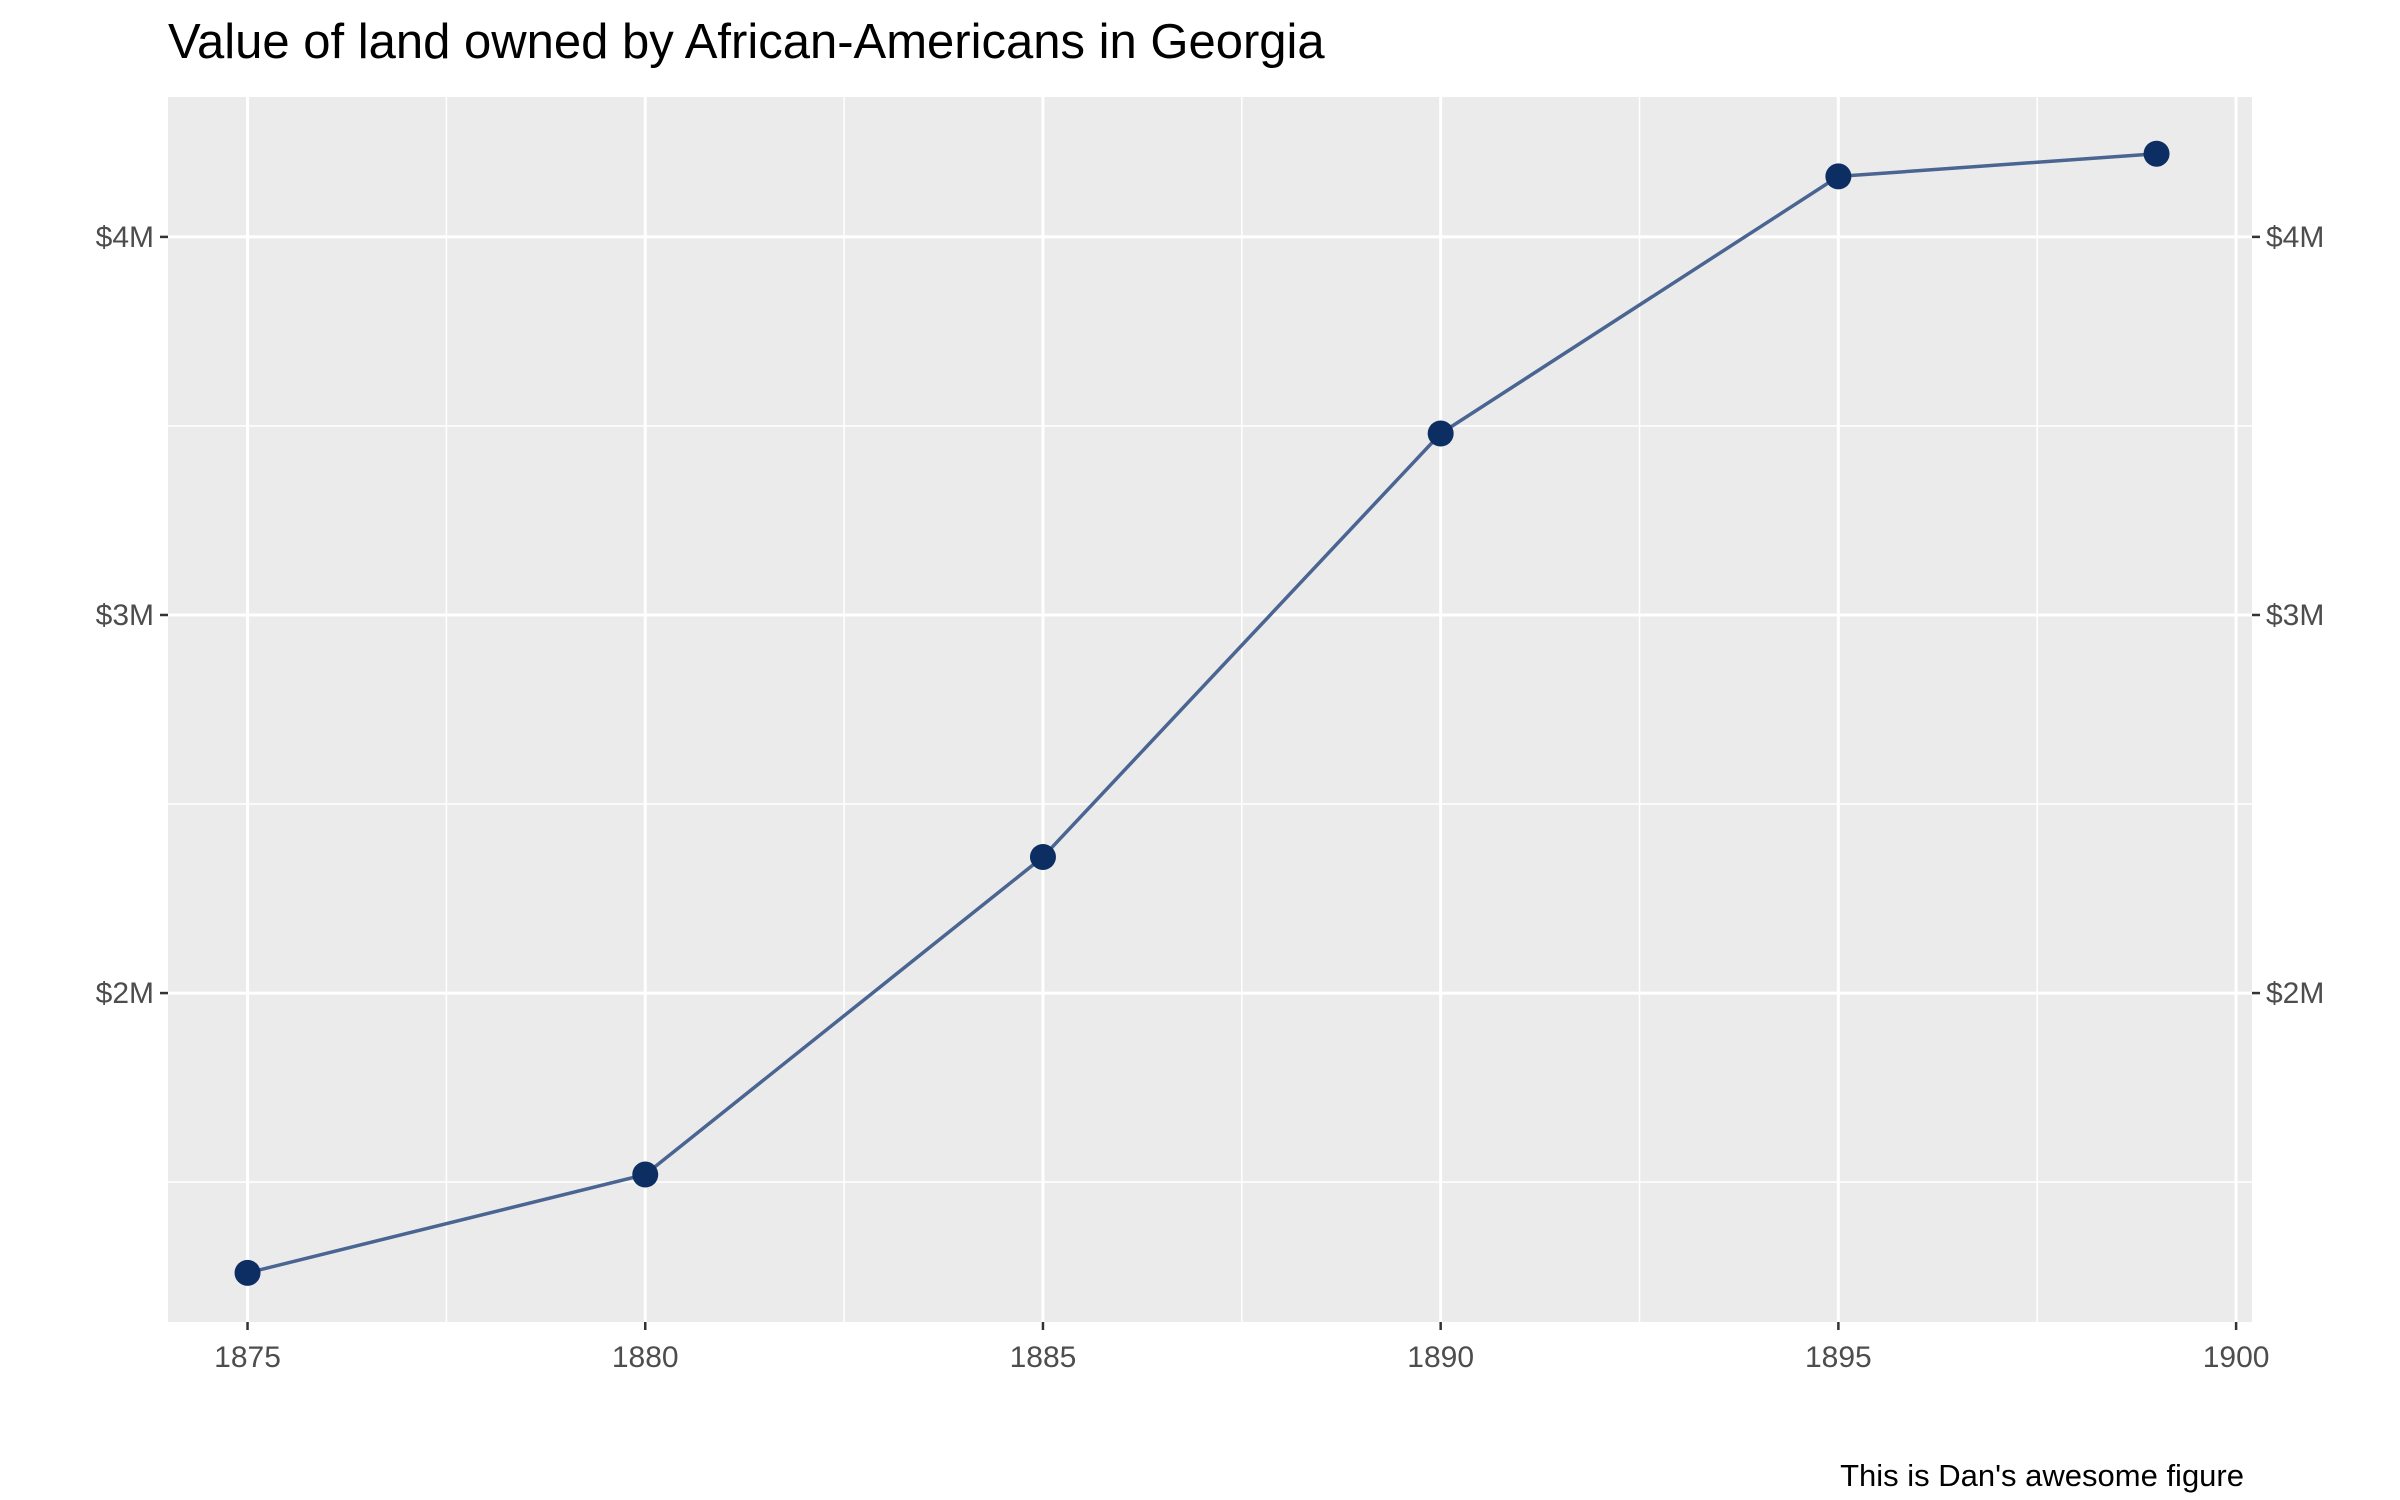  Describe the element at coordinates (1043, 1357) in the screenshot. I see `x-tick-label: 1885` at that location.